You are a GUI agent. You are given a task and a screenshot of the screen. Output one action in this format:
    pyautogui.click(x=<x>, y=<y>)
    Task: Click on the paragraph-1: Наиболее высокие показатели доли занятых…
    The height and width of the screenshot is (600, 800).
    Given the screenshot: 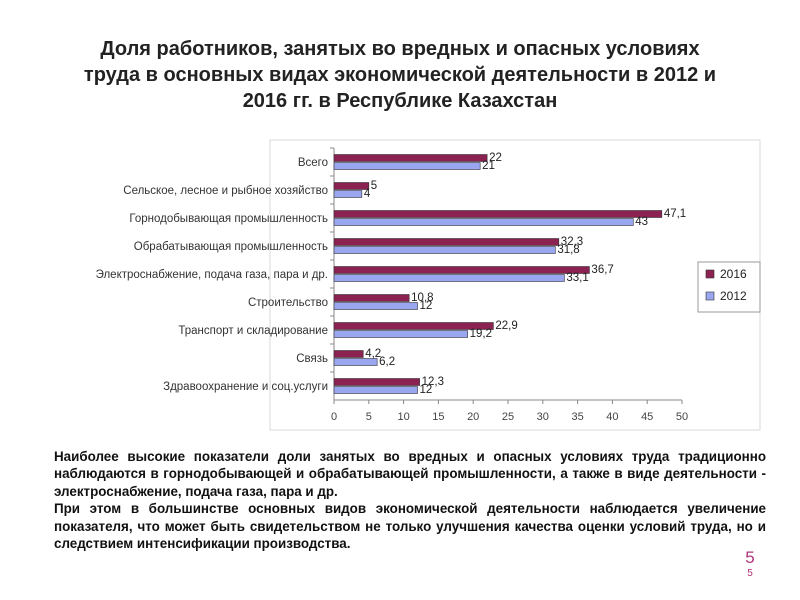 What is the action you would take?
    pyautogui.click(x=410, y=474)
    